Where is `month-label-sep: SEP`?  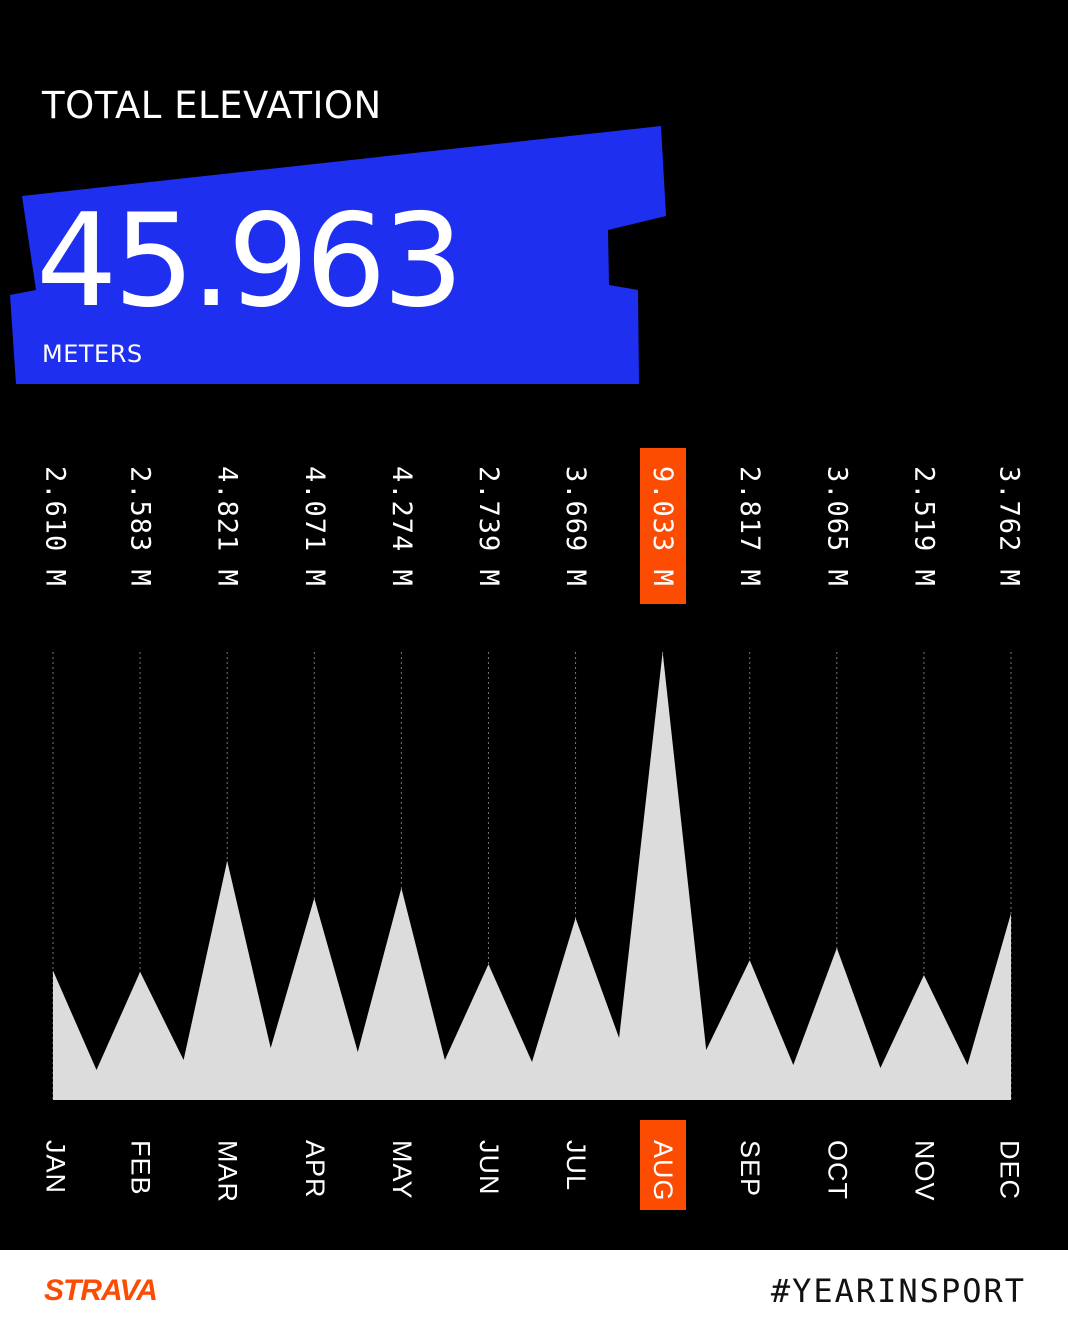 month-label-sep: SEP is located at coordinates (750, 1165).